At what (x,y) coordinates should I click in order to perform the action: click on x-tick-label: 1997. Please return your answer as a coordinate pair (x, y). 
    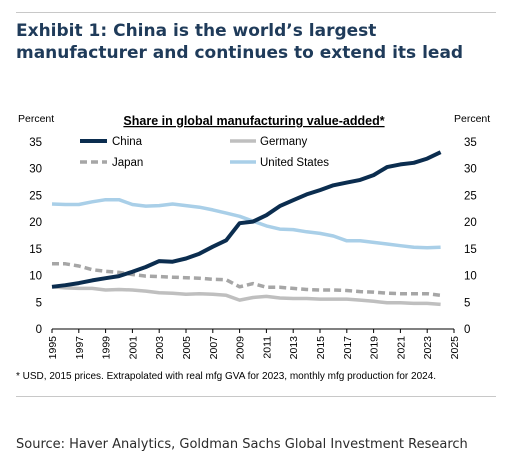
    Looking at the image, I should click on (80, 348).